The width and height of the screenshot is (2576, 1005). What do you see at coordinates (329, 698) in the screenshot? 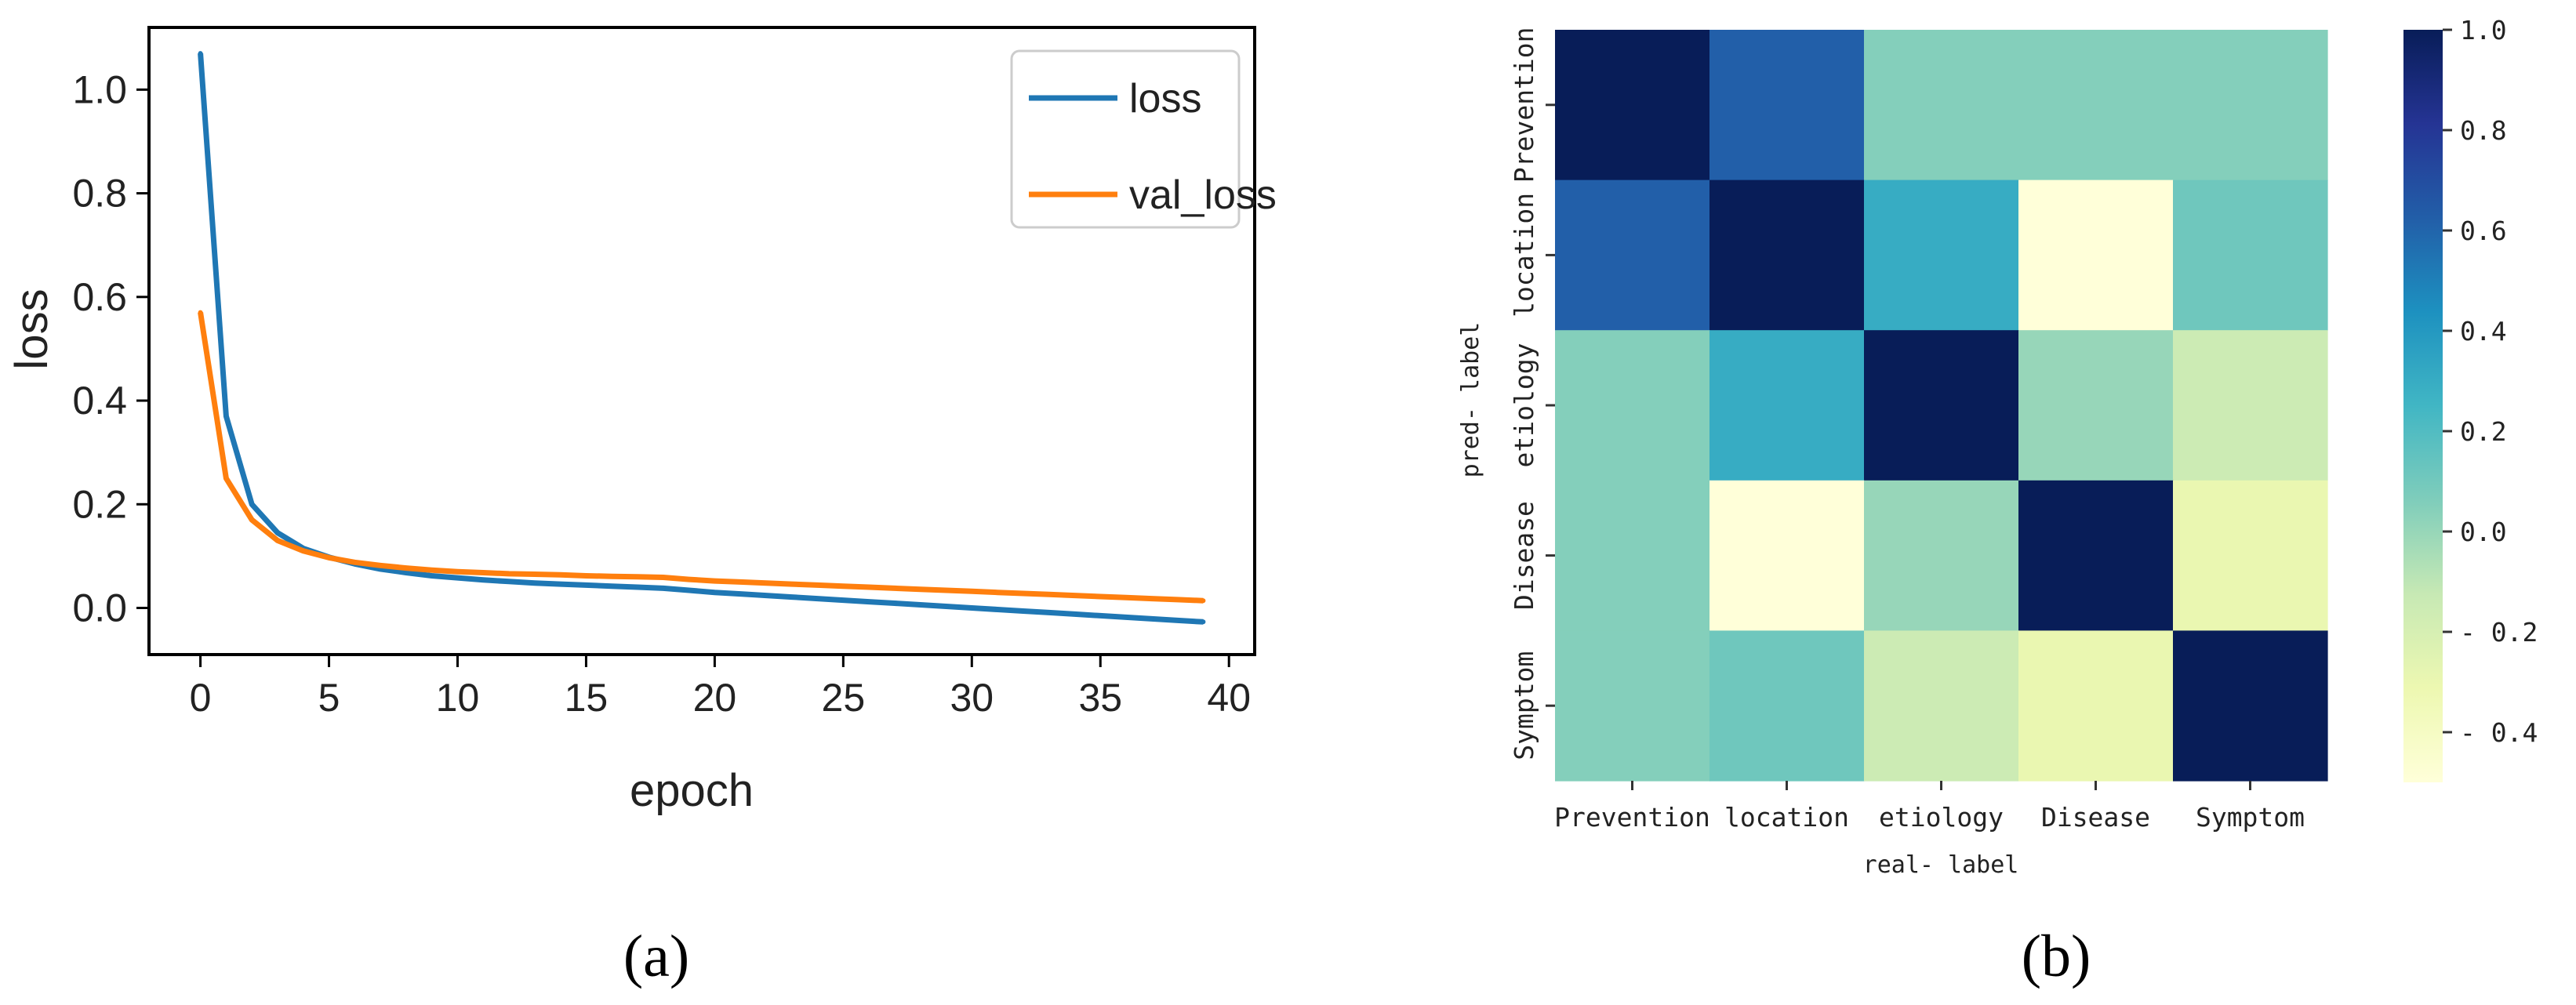
I see `x-tick-label: 5` at bounding box center [329, 698].